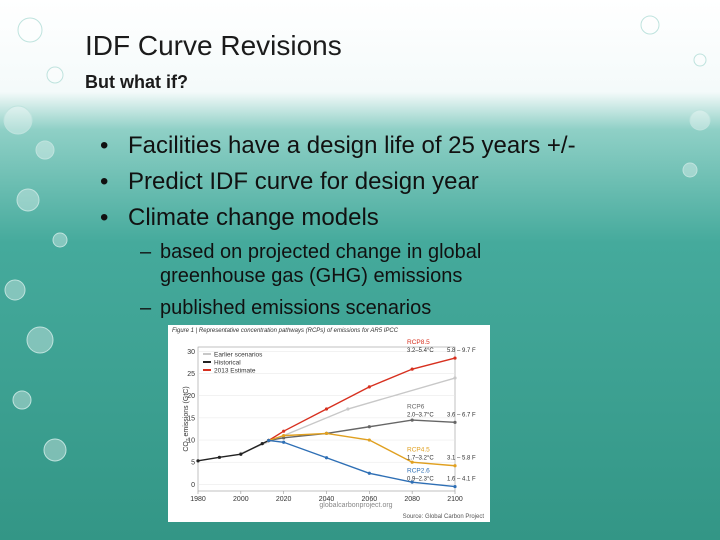 The height and width of the screenshot is (540, 720). What do you see at coordinates (191, 352) in the screenshot?
I see `y-tick-label: 30` at bounding box center [191, 352].